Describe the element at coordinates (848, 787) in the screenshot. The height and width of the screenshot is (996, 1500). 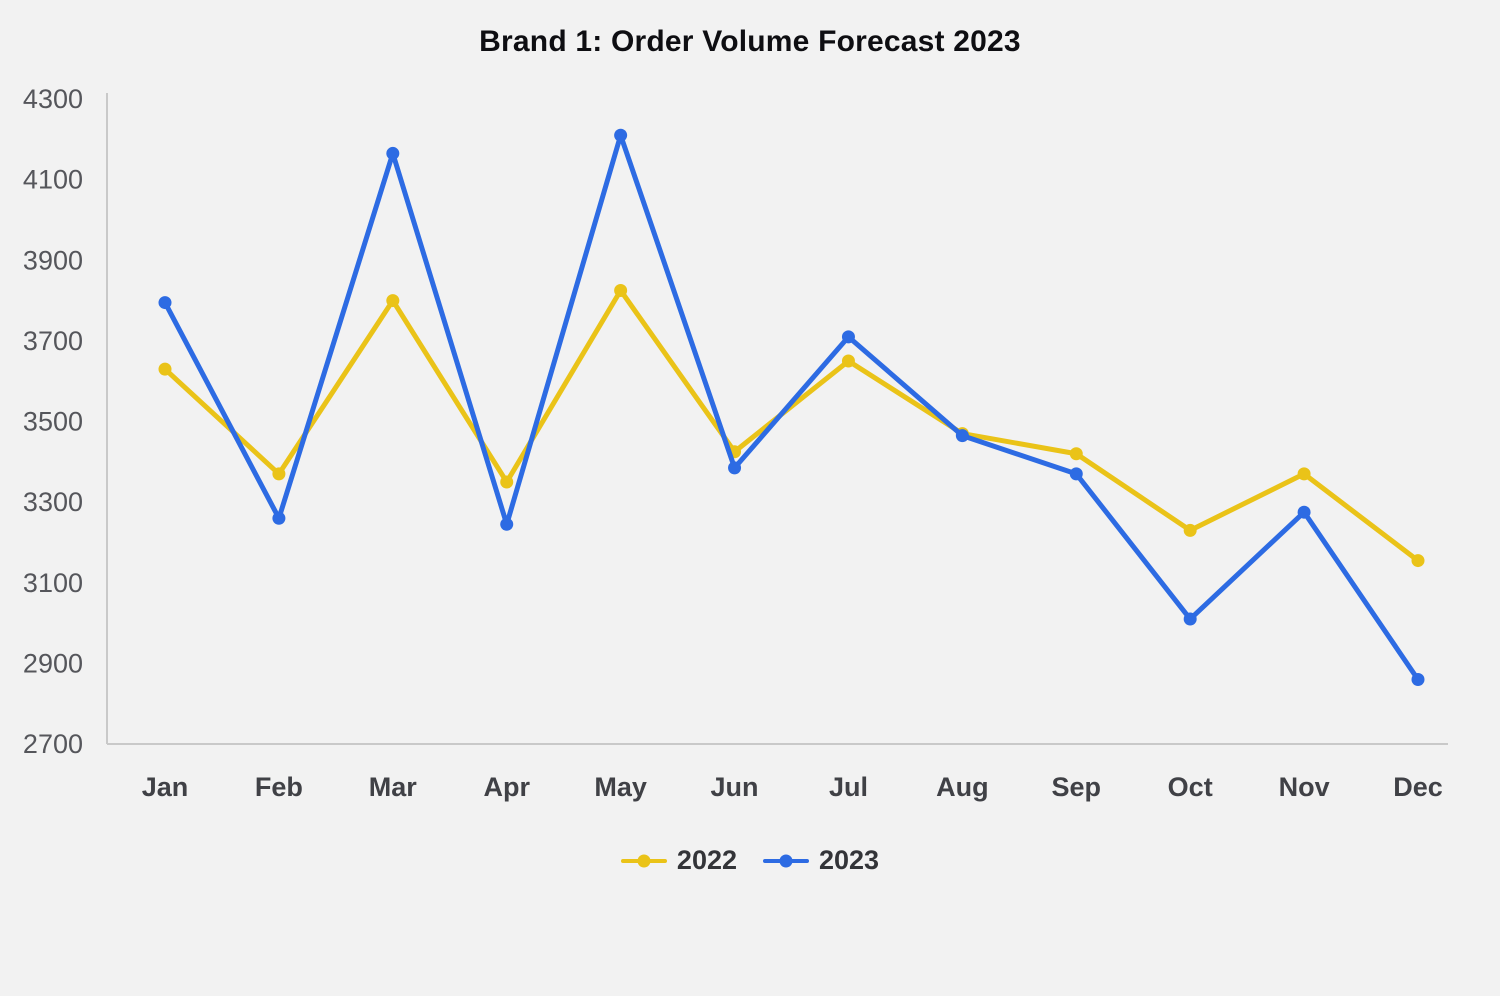
I see `svg-text: Jul` at that location.